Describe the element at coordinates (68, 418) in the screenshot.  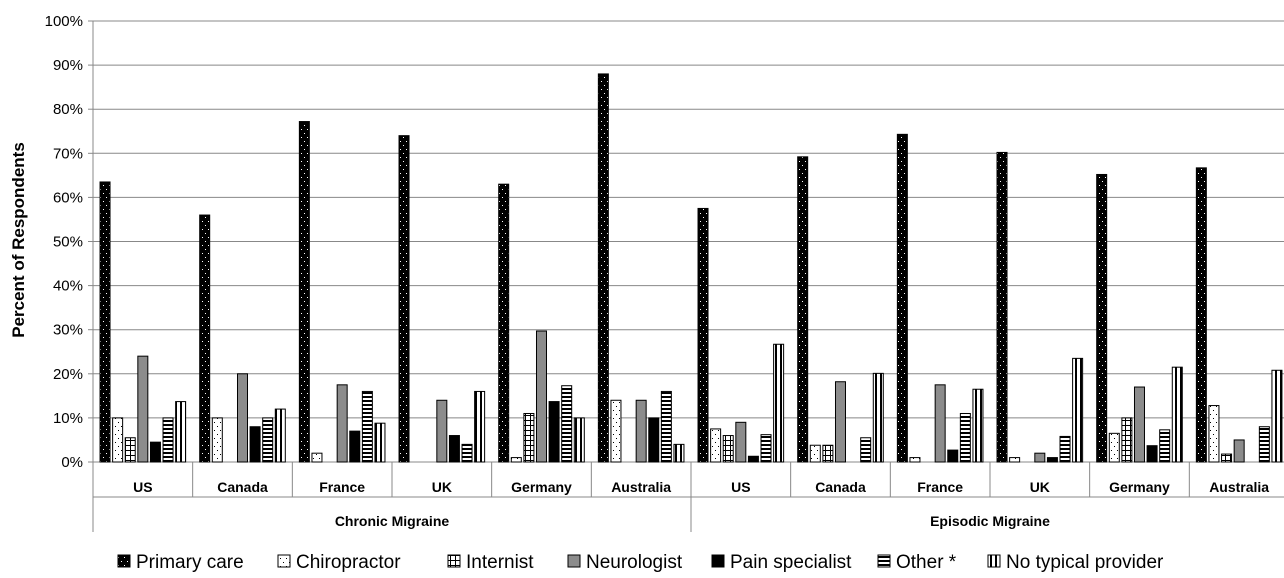
I see `y-tick-label: 10%` at that location.